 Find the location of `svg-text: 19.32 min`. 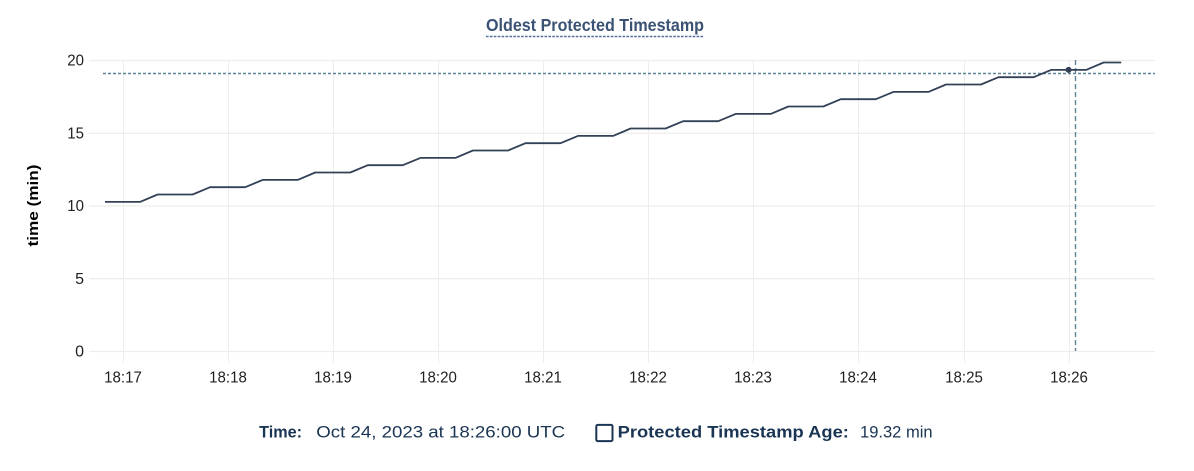

svg-text: 19.32 min is located at coordinates (896, 432).